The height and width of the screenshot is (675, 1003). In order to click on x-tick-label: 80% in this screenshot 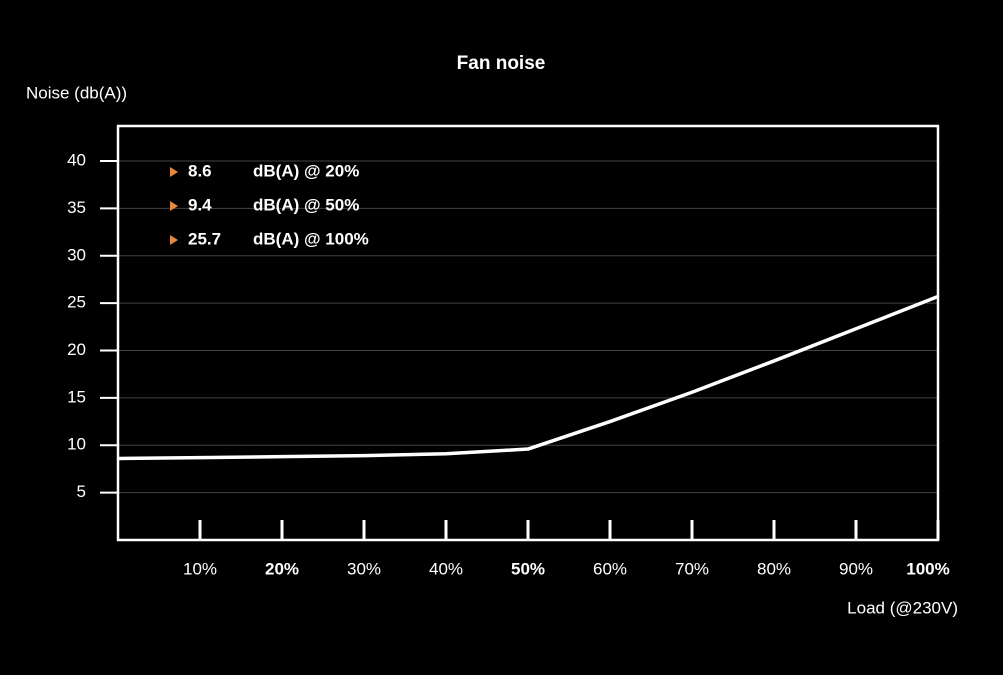, I will do `click(774, 568)`.